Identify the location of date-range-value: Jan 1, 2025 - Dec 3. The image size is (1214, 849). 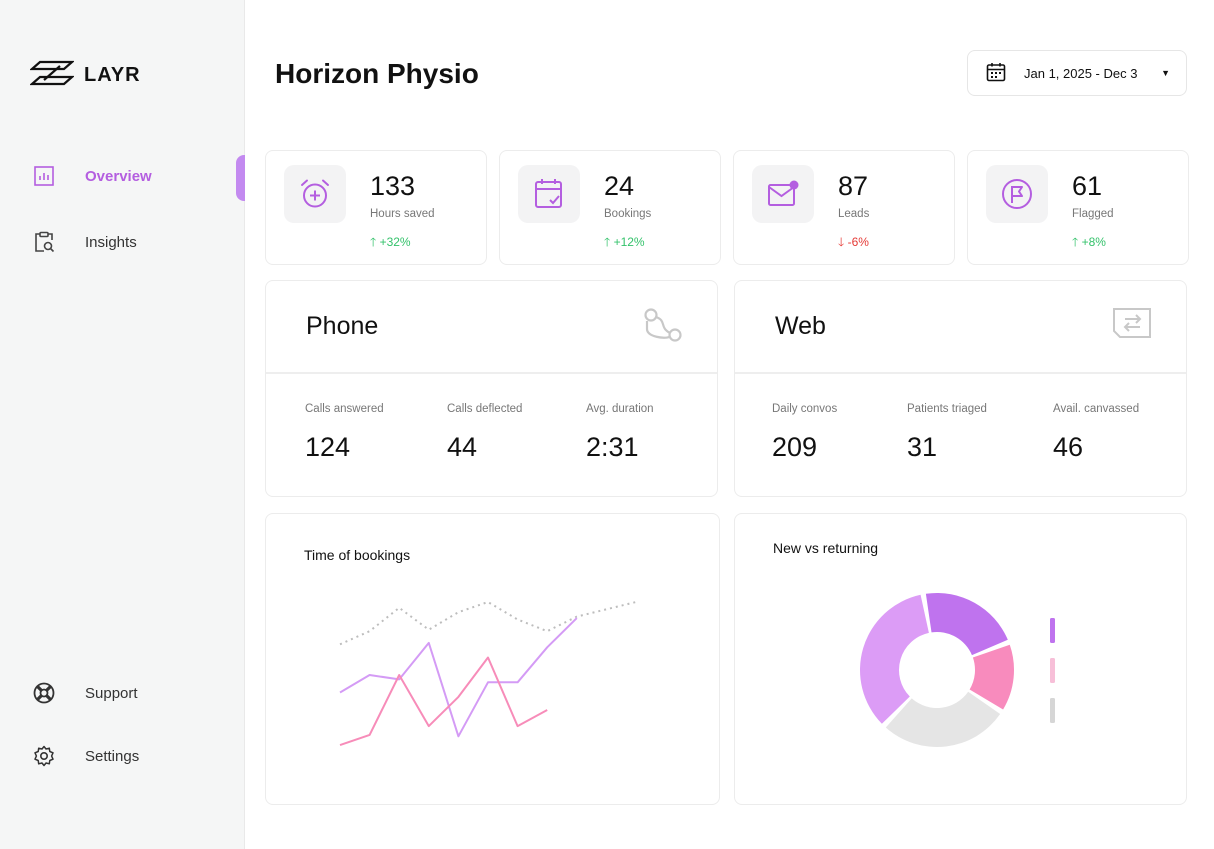
(1081, 73).